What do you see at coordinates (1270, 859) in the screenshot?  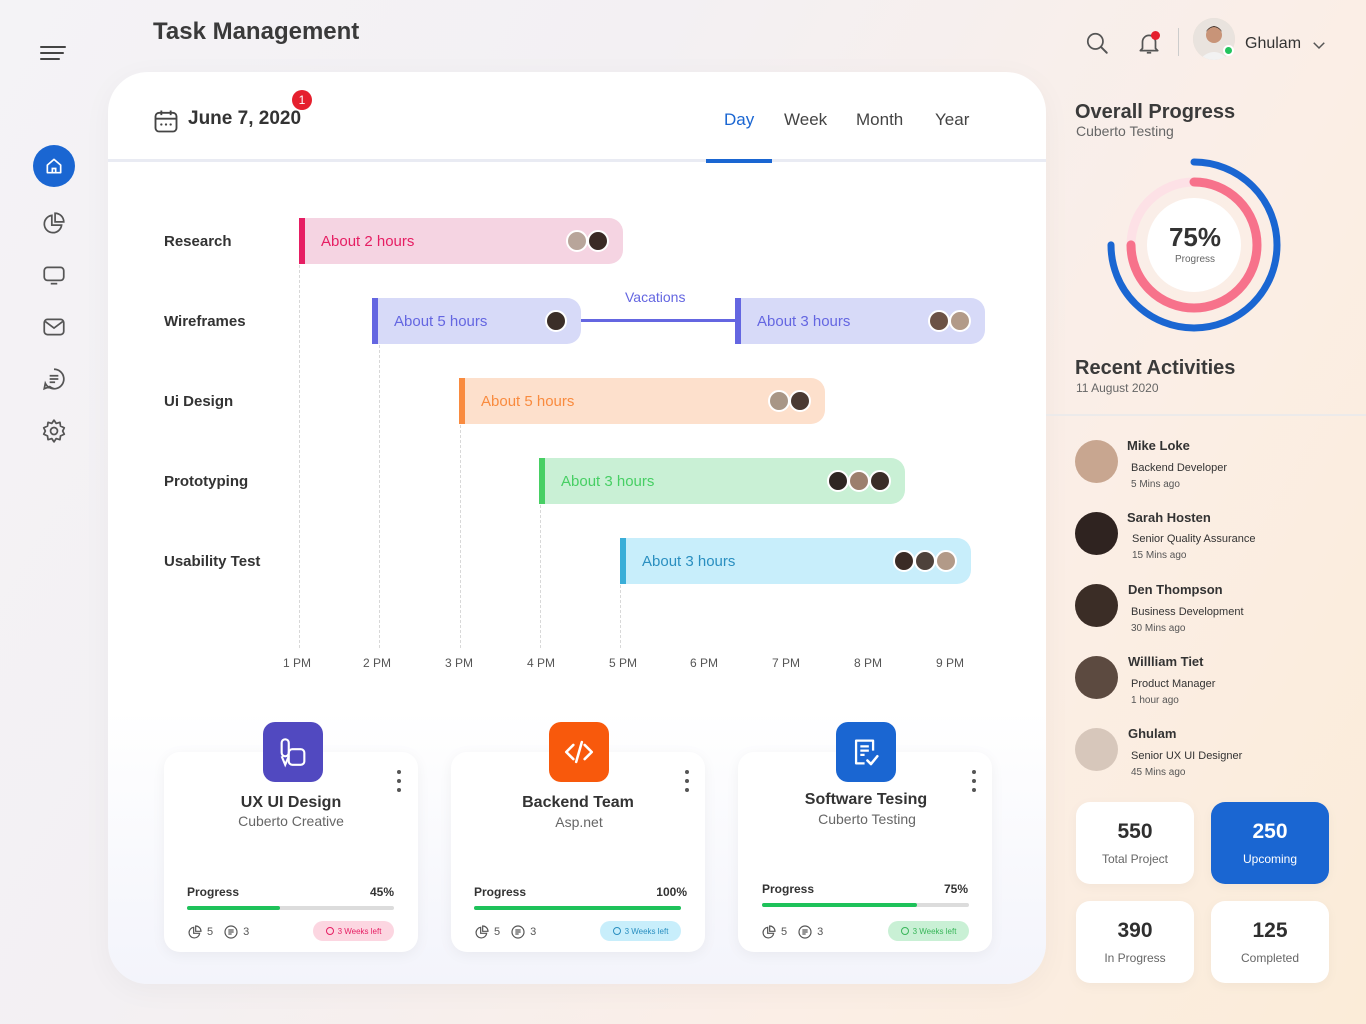 I see `stat-label: Upcoming` at bounding box center [1270, 859].